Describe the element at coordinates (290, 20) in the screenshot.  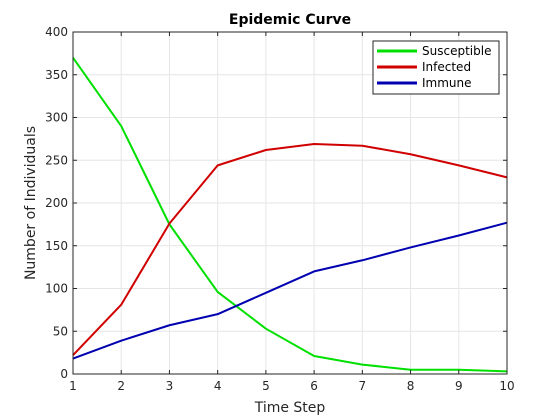
I see `chart-title: Epidemic Curve` at that location.